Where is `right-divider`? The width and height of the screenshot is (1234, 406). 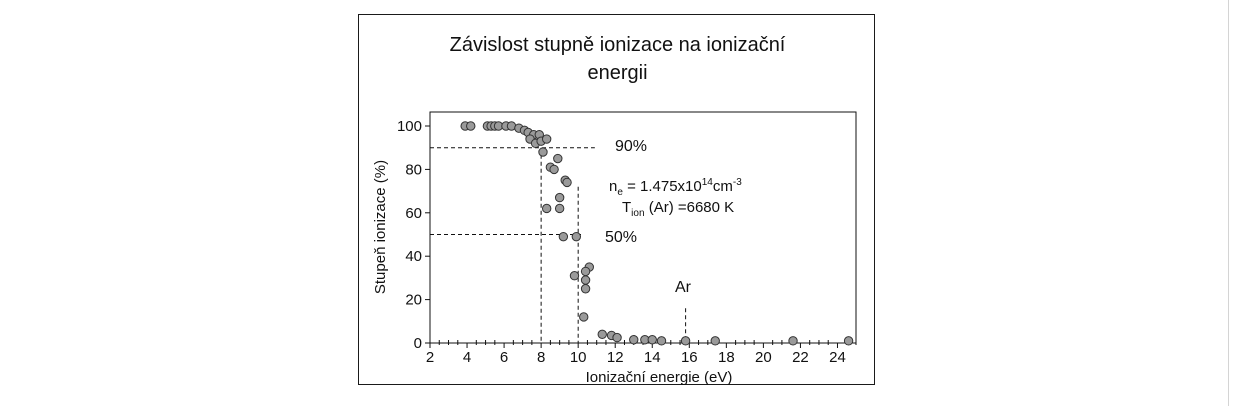 right-divider is located at coordinates (1228, 203).